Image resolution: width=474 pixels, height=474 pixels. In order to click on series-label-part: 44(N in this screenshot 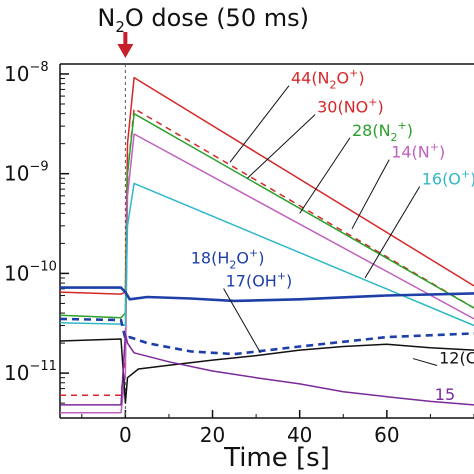, I will do `click(310, 78)`.